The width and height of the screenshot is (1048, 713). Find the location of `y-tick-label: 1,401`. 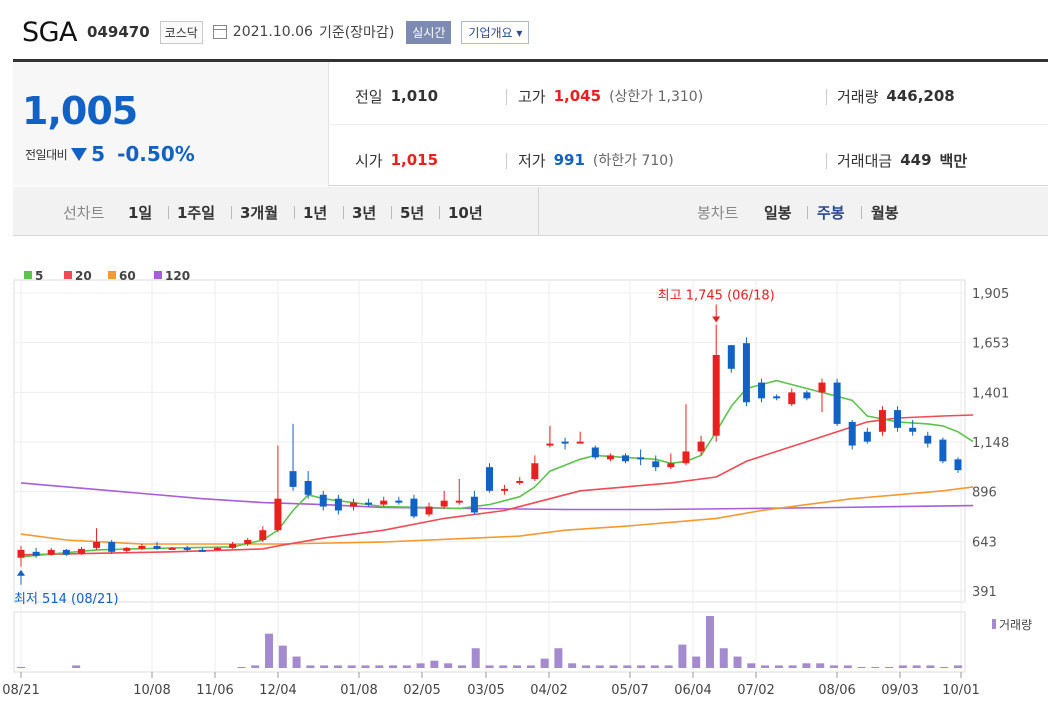

y-tick-label: 1,401 is located at coordinates (990, 393).